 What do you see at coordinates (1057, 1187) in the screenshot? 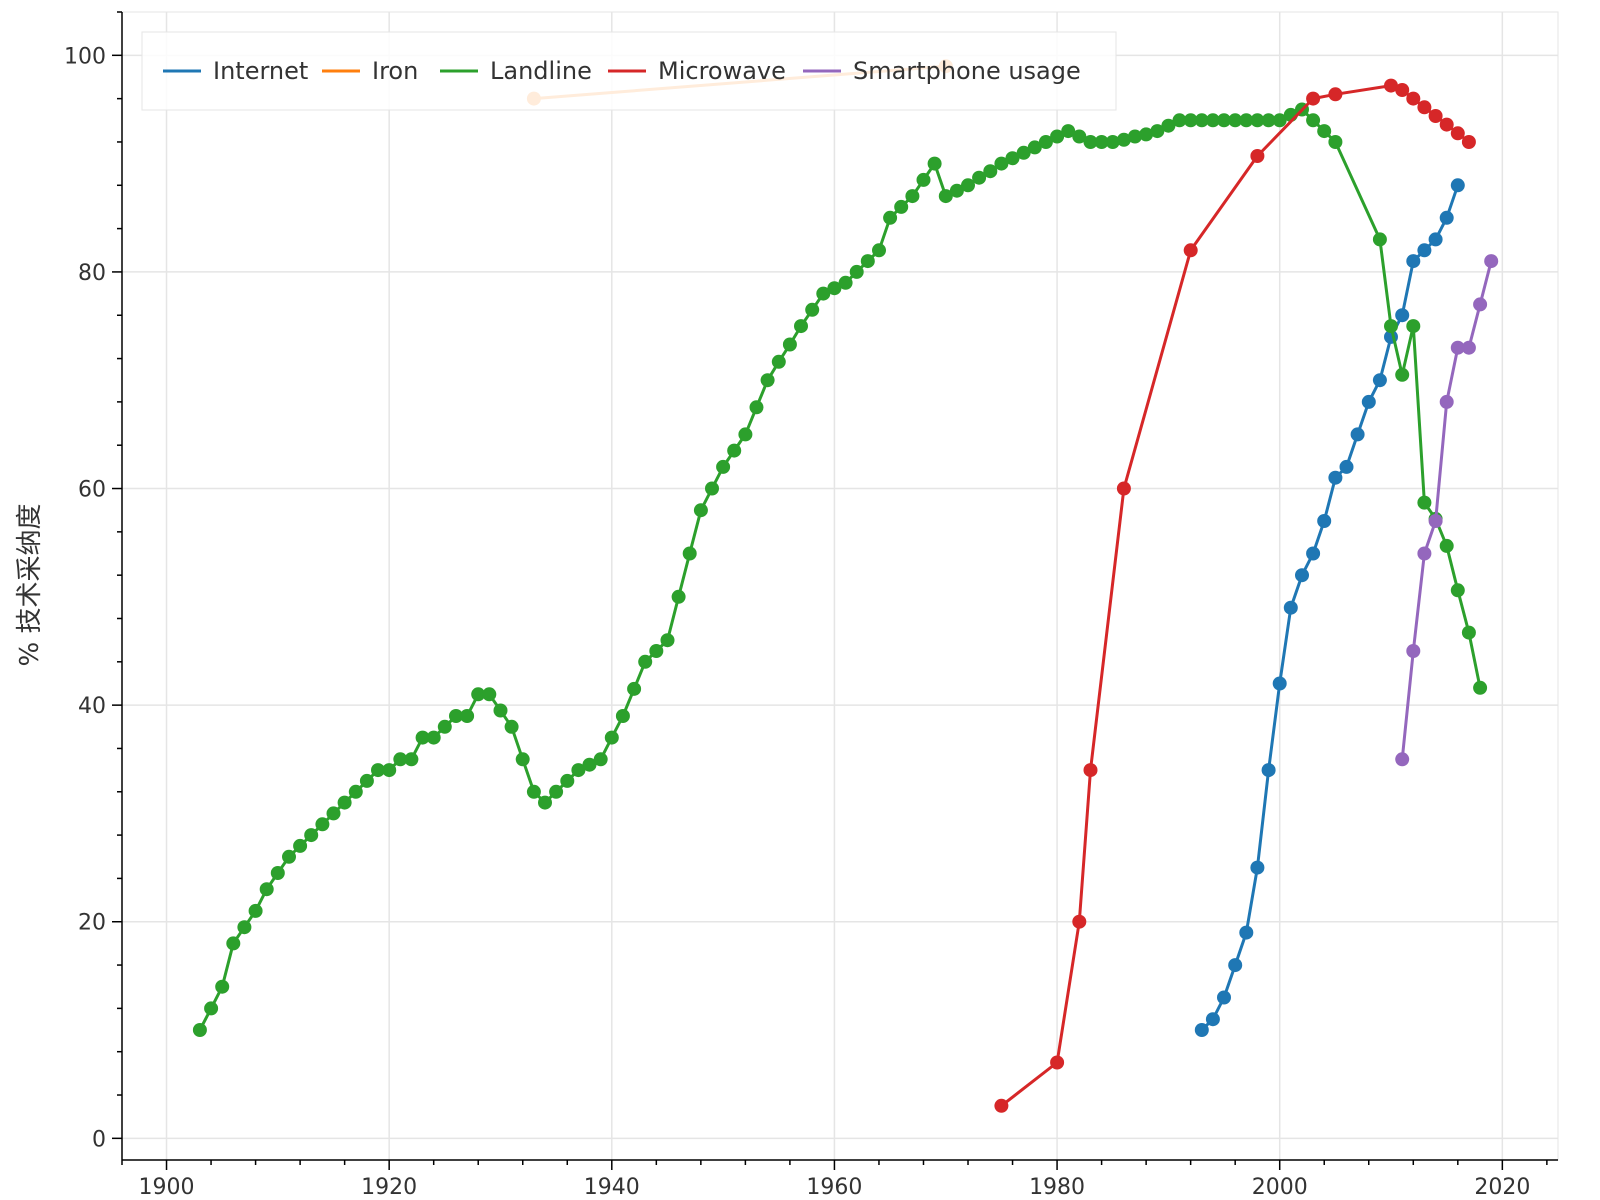
I see `x-tick-label: 1980` at bounding box center [1057, 1187].